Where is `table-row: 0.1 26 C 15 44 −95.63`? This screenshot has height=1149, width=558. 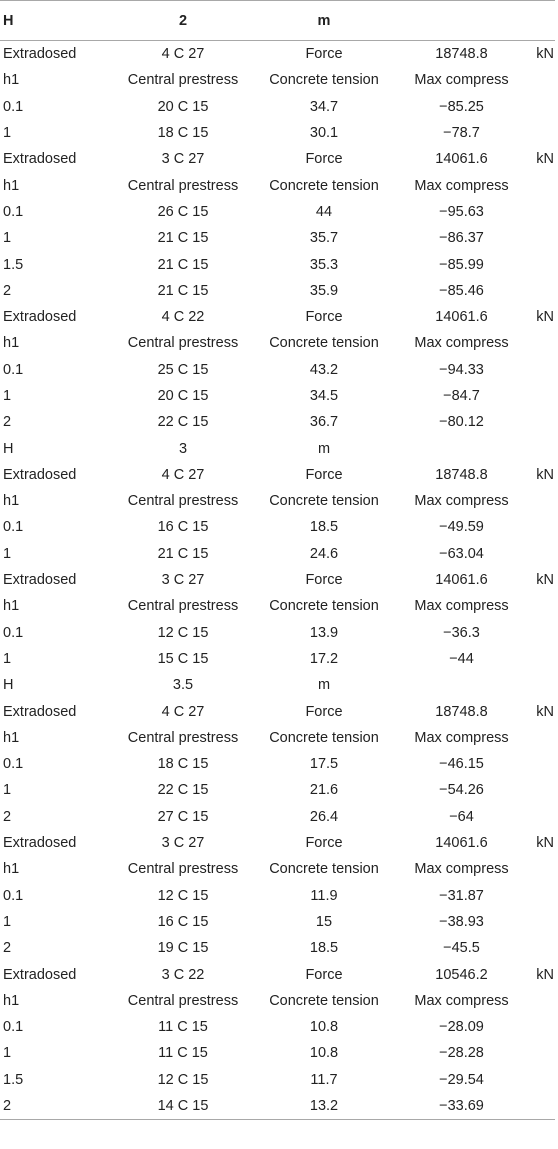 table-row: 0.1 26 C 15 44 −95.63 is located at coordinates (277, 212).